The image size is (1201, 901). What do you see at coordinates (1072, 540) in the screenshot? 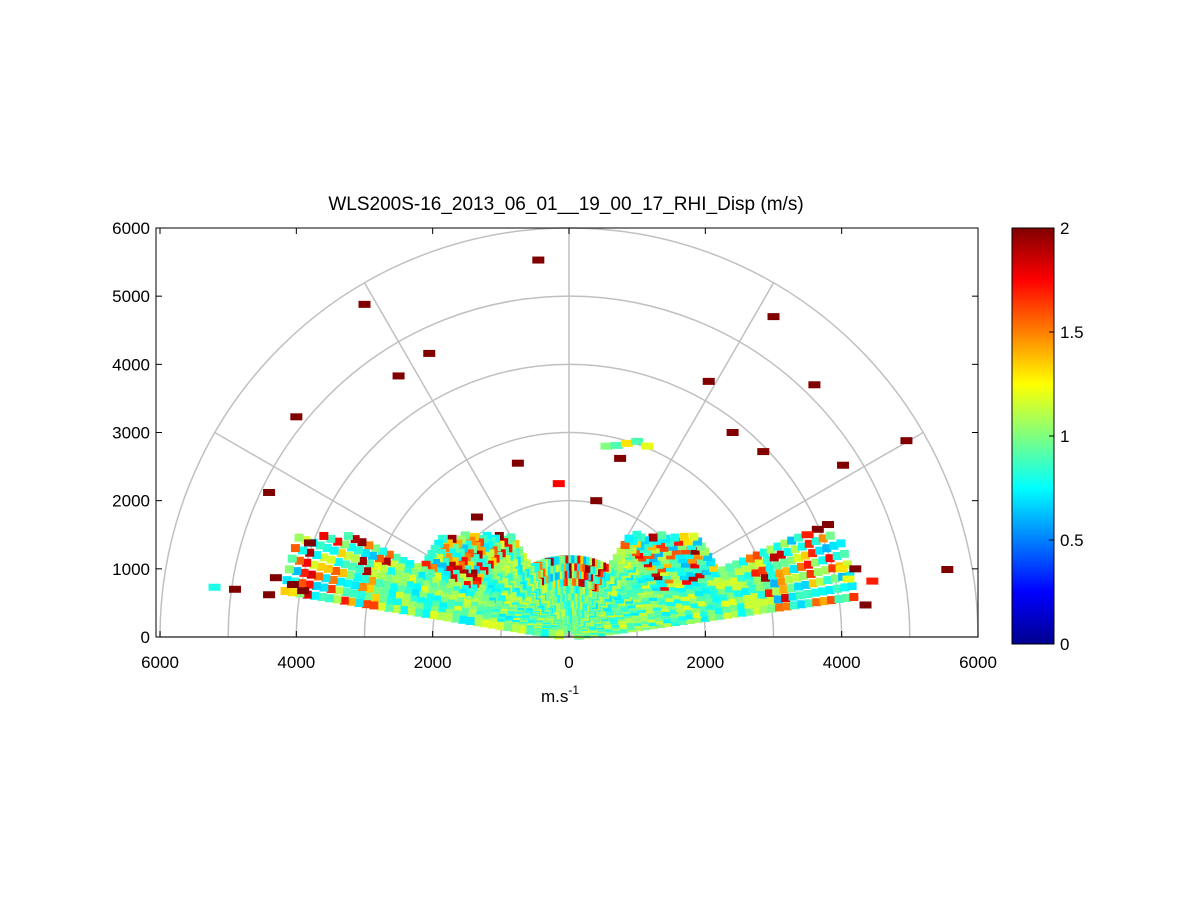
I see `colorbar-tick-label: 0.5` at bounding box center [1072, 540].